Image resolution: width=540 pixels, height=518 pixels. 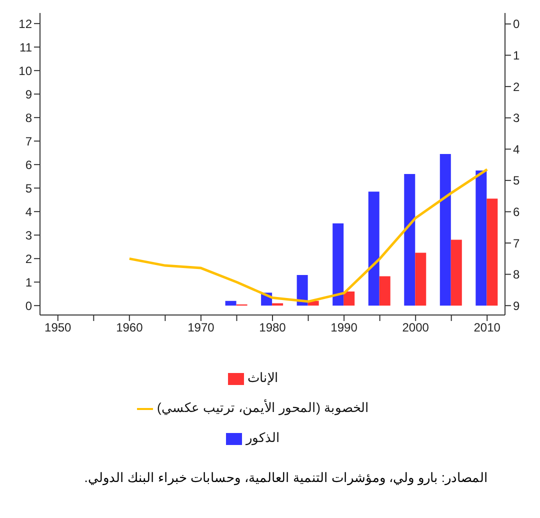 I want to click on x-tick-label: 2010, so click(x=487, y=327).